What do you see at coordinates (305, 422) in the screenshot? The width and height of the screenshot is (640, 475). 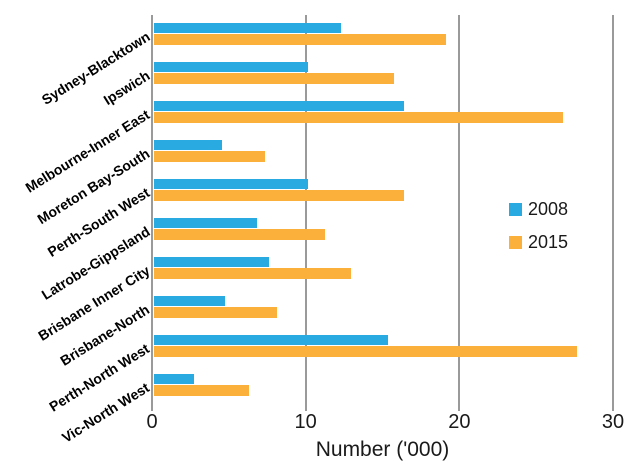 I see `x-tick-label: 10` at bounding box center [305, 422].